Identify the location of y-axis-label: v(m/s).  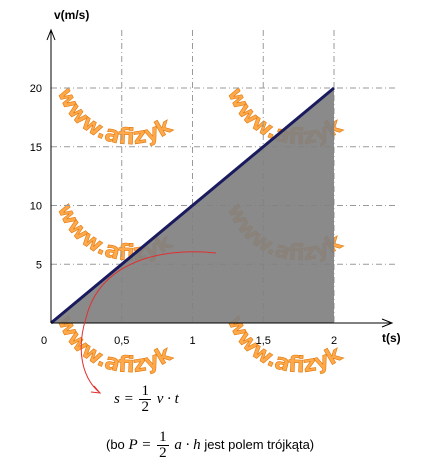
(71, 15).